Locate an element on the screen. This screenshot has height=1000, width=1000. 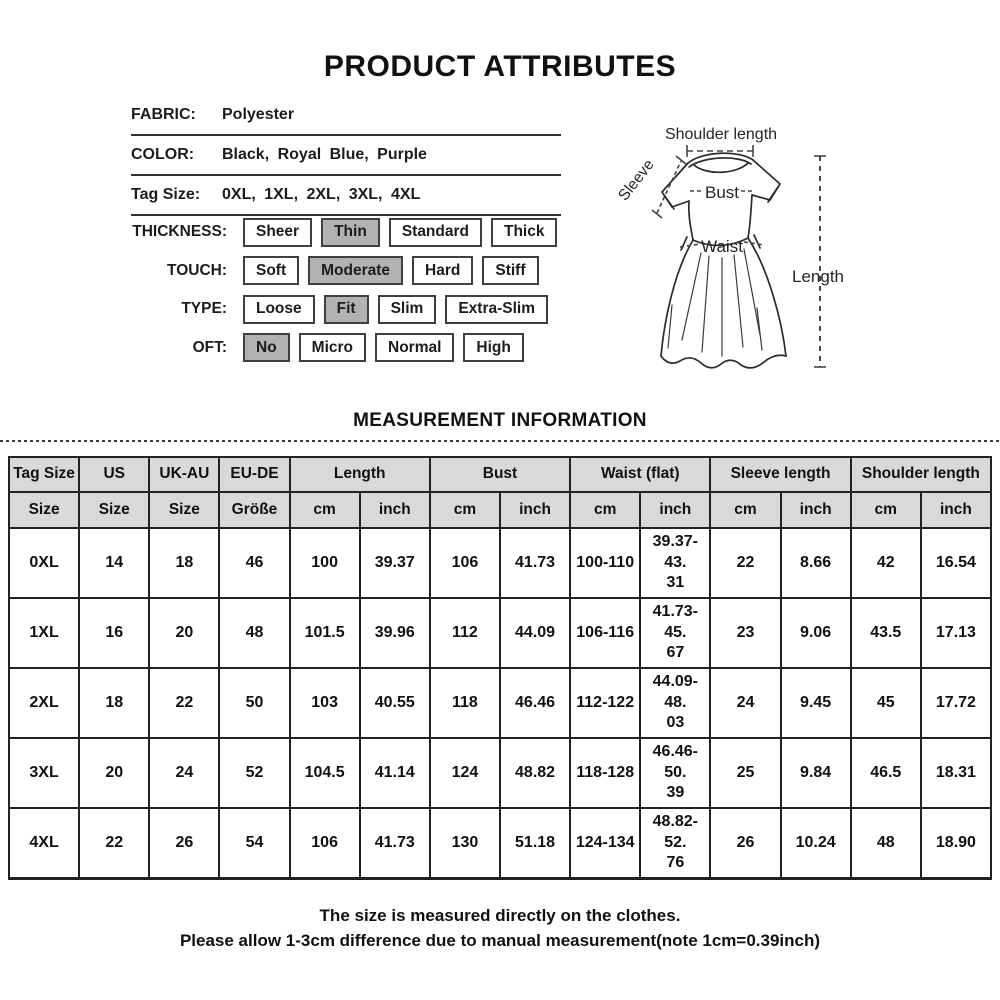
option-micro: Micro is located at coordinates (332, 348).